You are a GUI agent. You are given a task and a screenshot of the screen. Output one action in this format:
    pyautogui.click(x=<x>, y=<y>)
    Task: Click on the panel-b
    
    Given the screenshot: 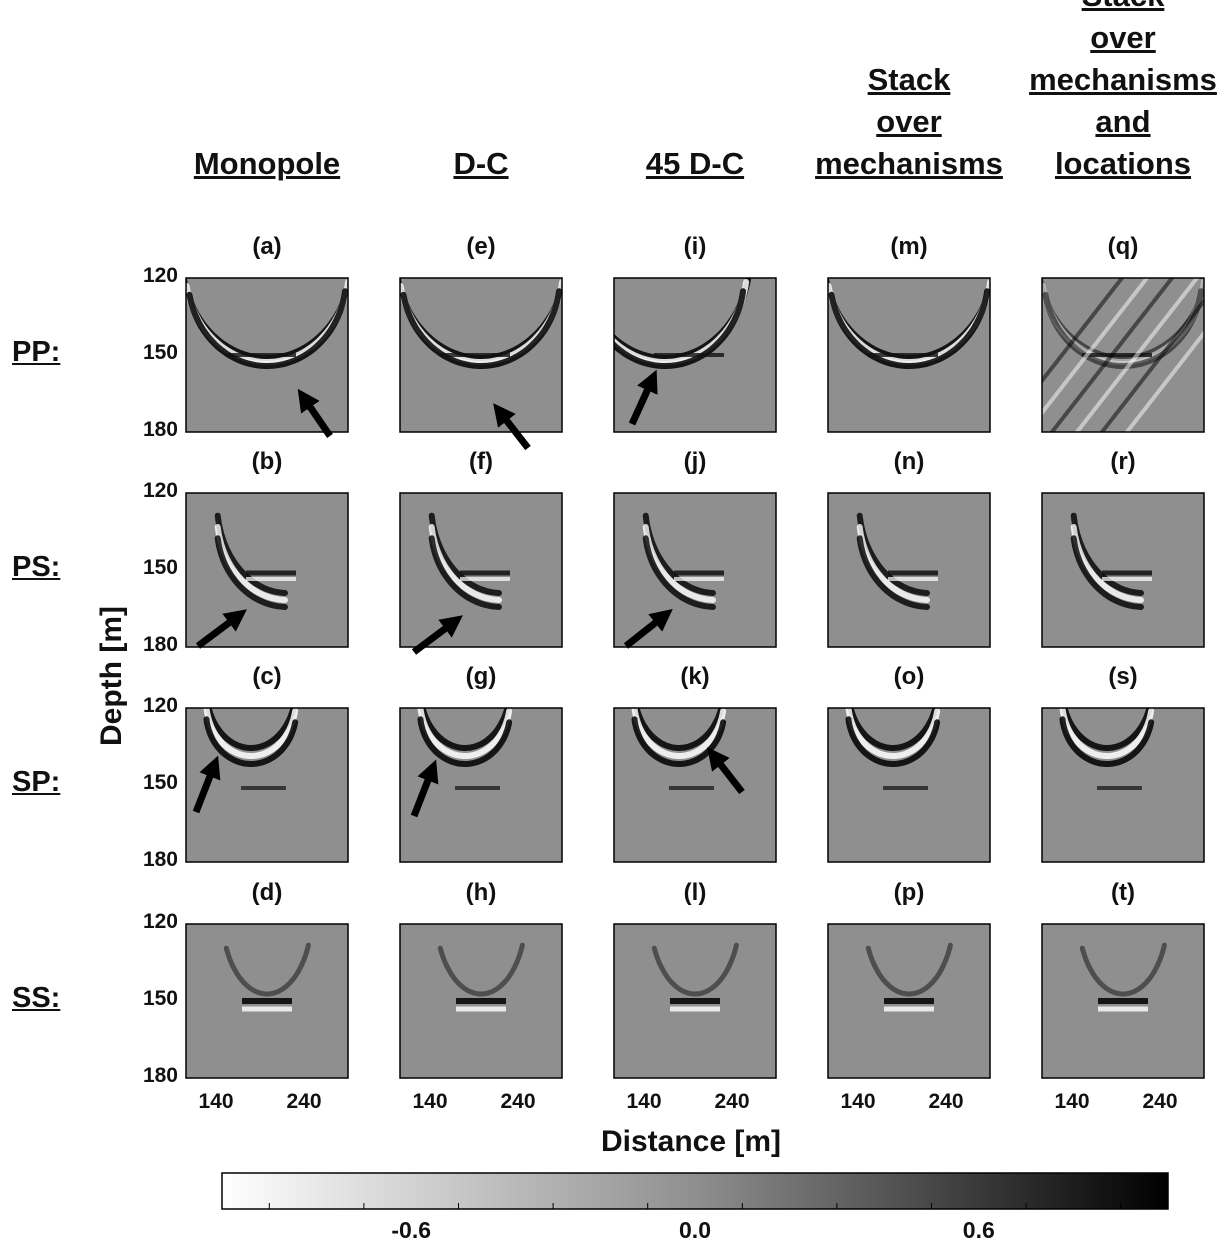 What is the action you would take?
    pyautogui.click(x=267, y=570)
    